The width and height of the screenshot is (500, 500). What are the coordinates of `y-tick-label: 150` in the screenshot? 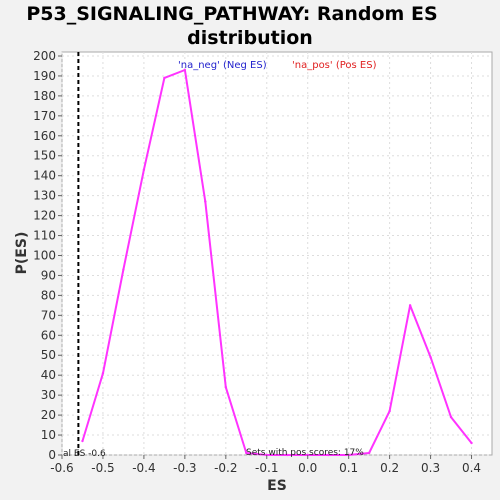 It's located at (44, 156).